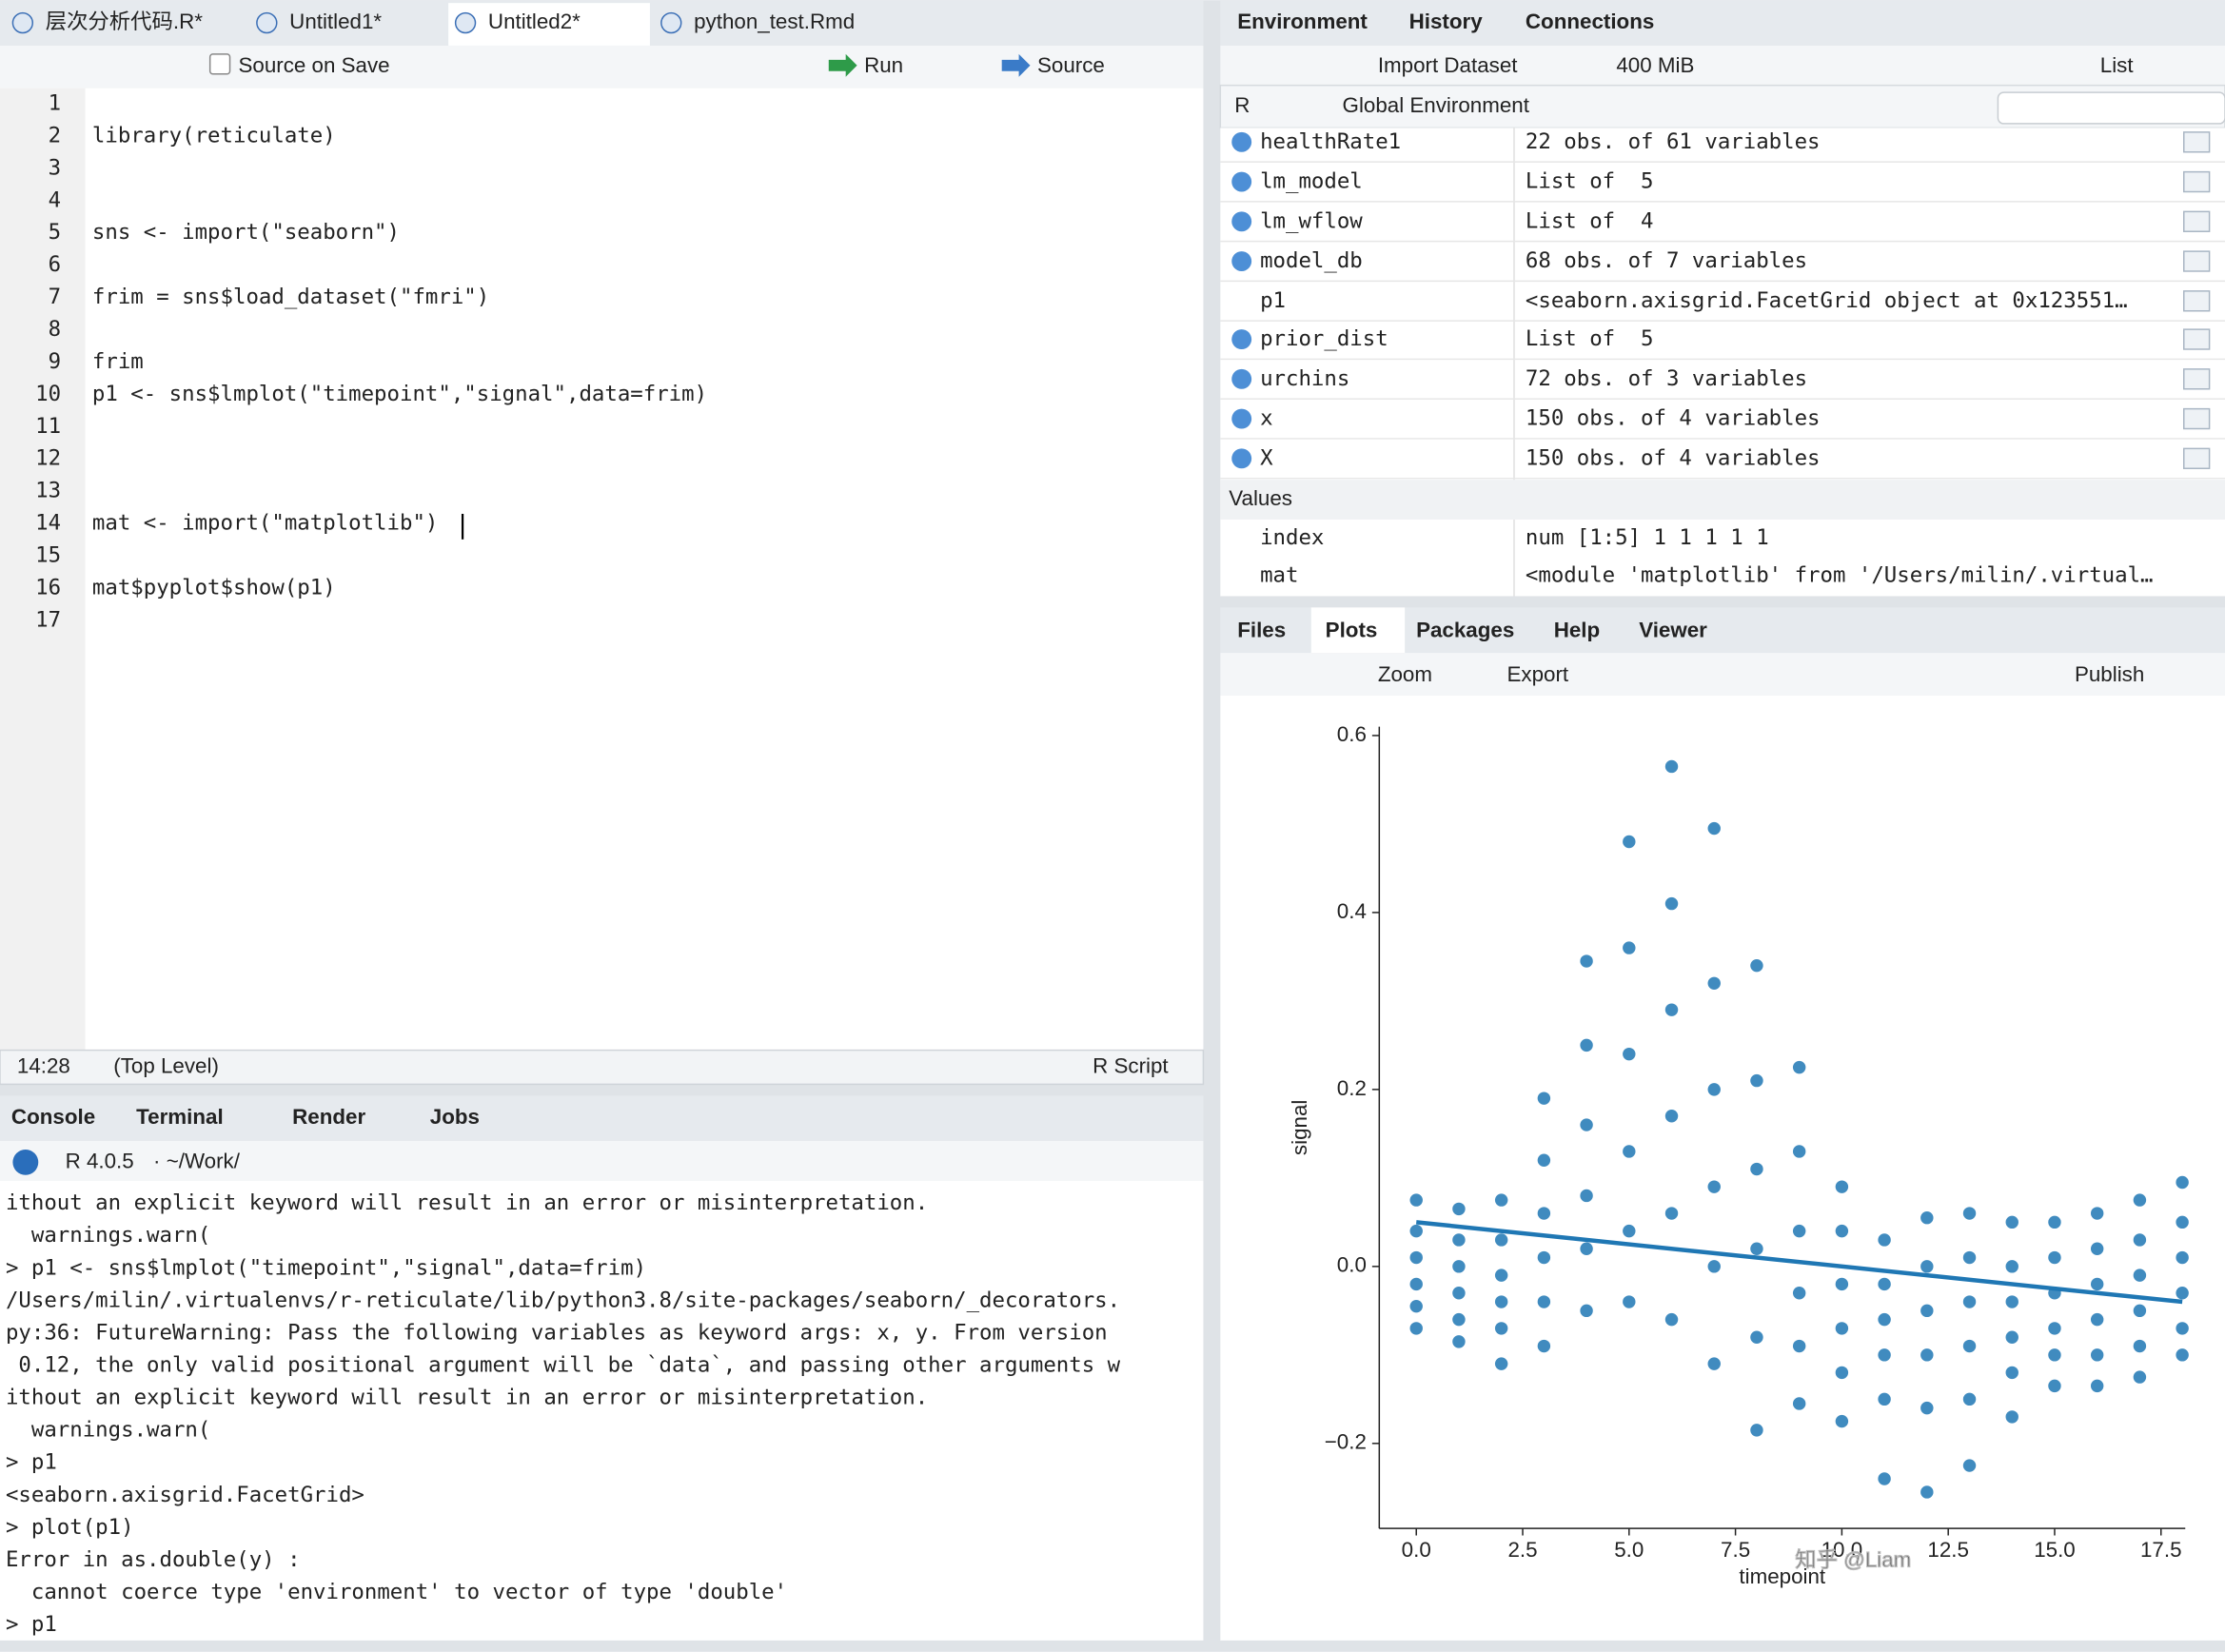  I want to click on checkbox, so click(219, 64).